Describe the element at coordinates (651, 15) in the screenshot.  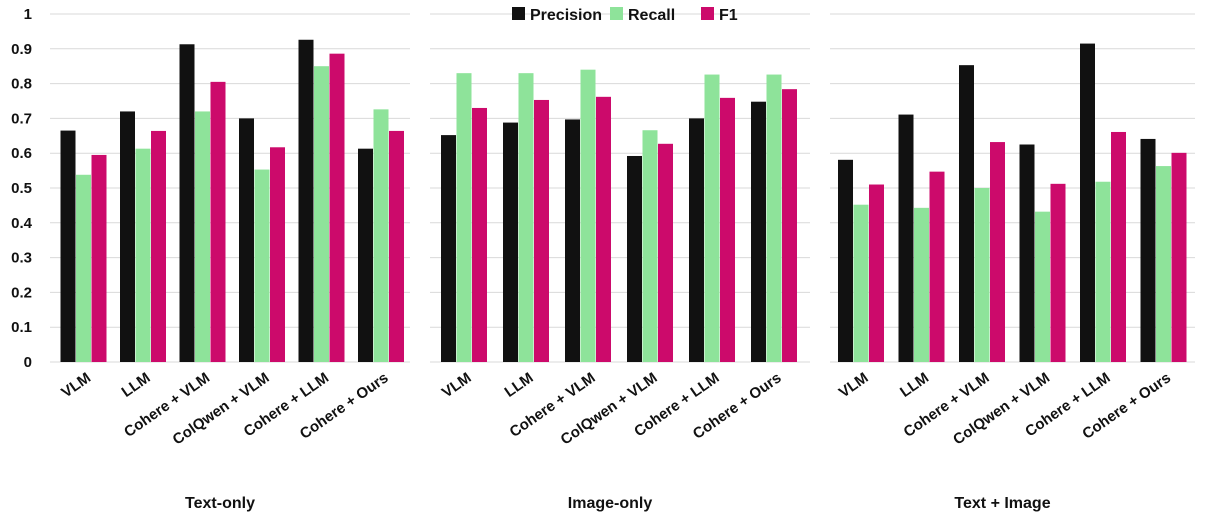
I see `legend-label: Recall` at that location.